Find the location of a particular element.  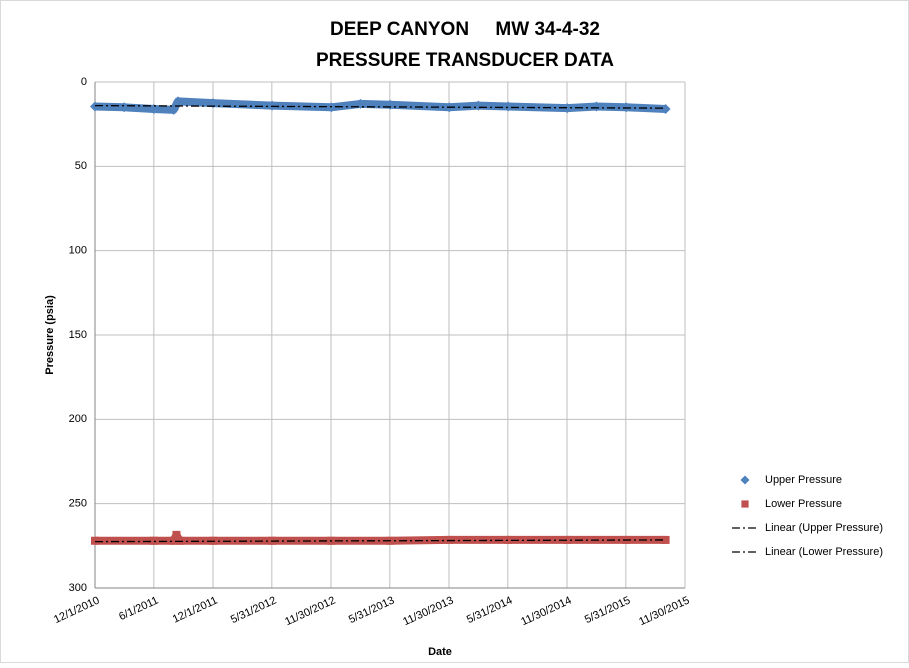

legend-label: Upper Pressure is located at coordinates (803, 480).